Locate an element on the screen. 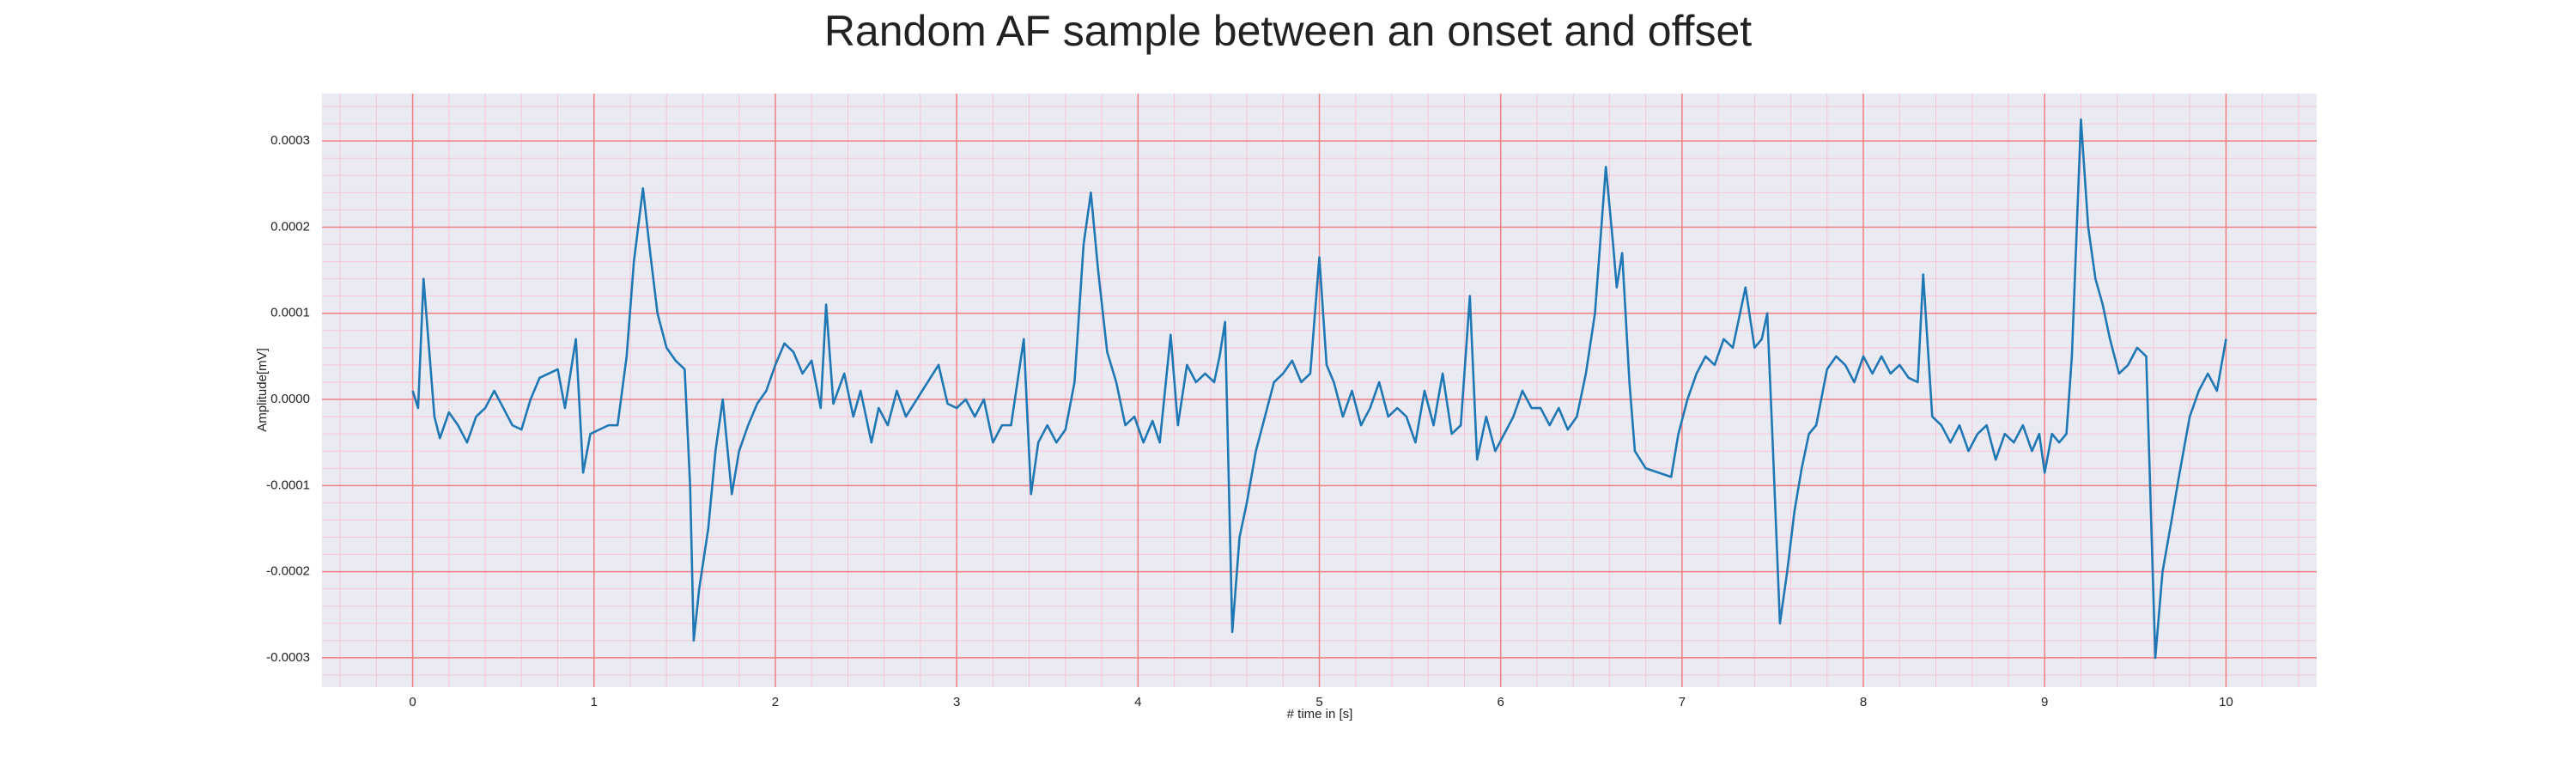 This screenshot has height=773, width=2576. y-tick-label: 0.0000 is located at coordinates (290, 399).